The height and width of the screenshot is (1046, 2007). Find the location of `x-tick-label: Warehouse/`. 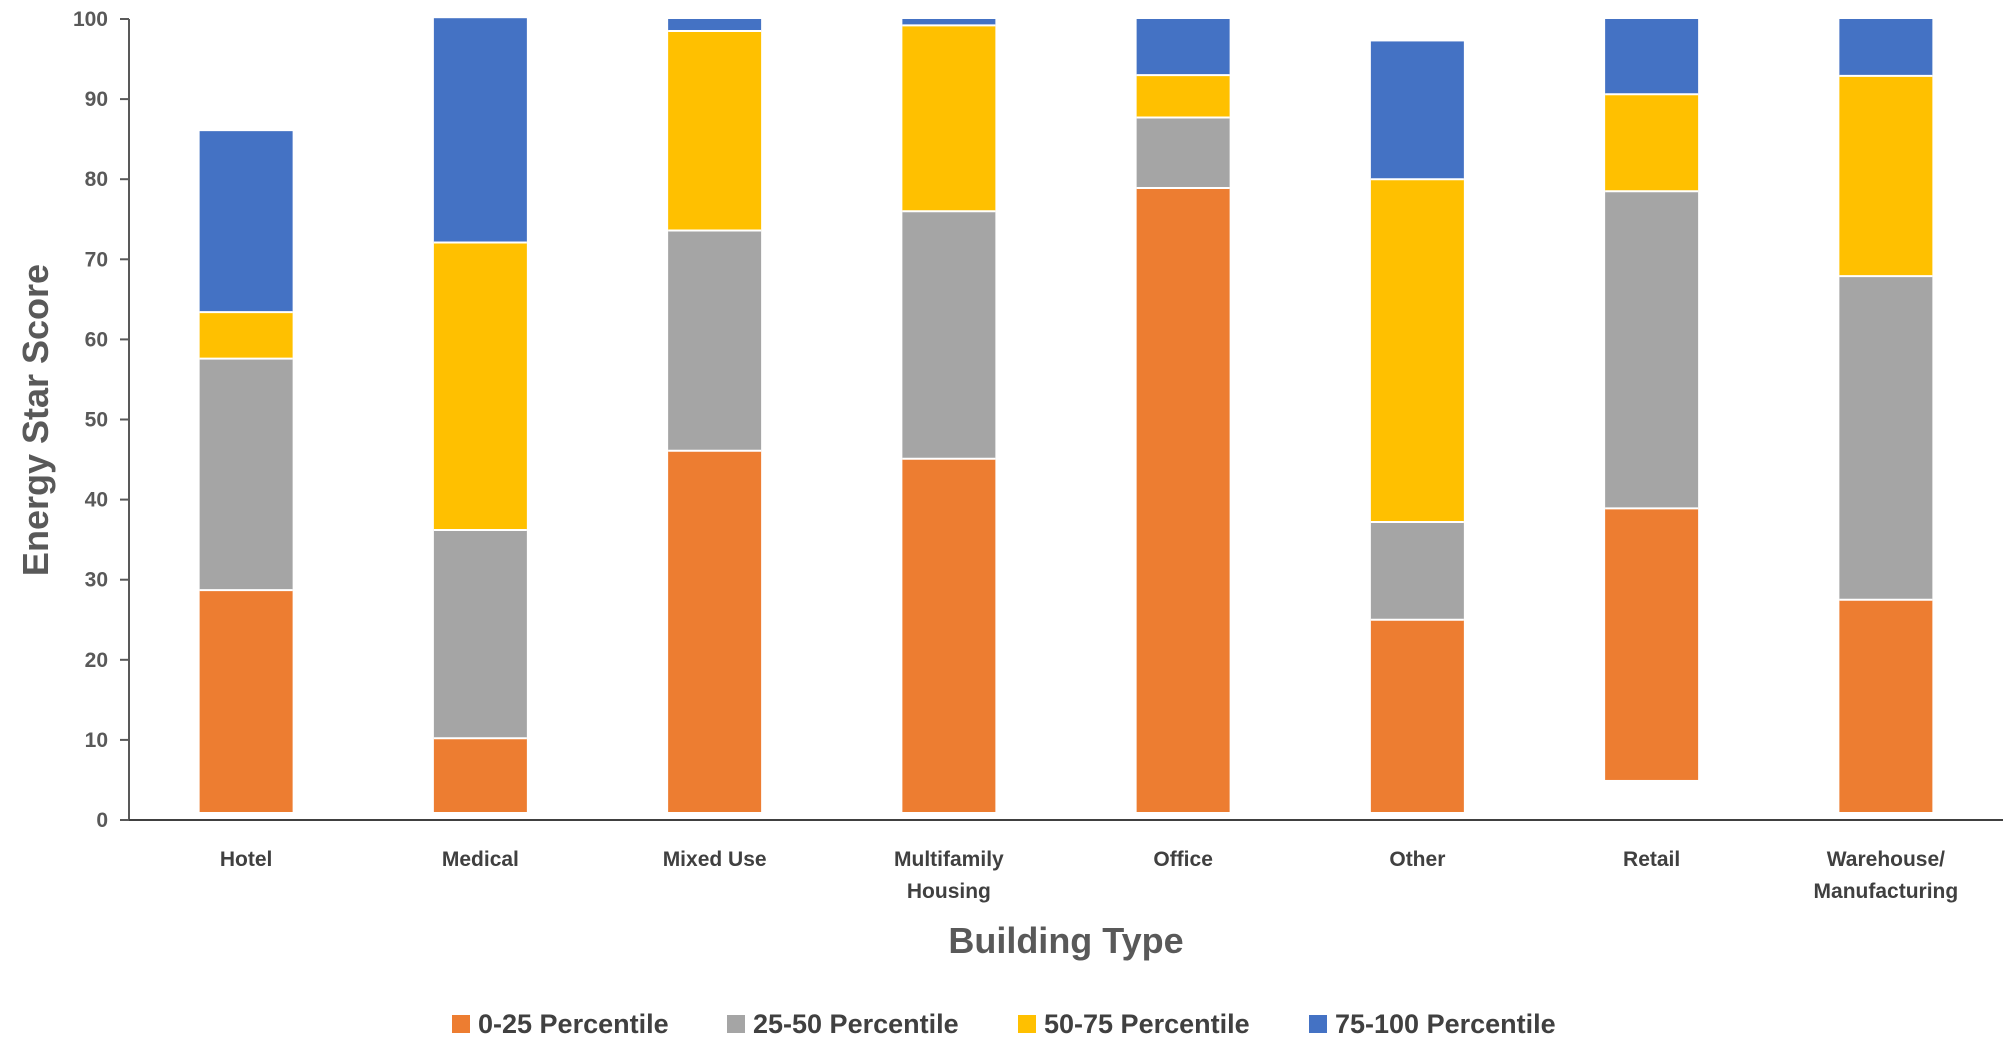

x-tick-label: Warehouse/ is located at coordinates (1886, 859).